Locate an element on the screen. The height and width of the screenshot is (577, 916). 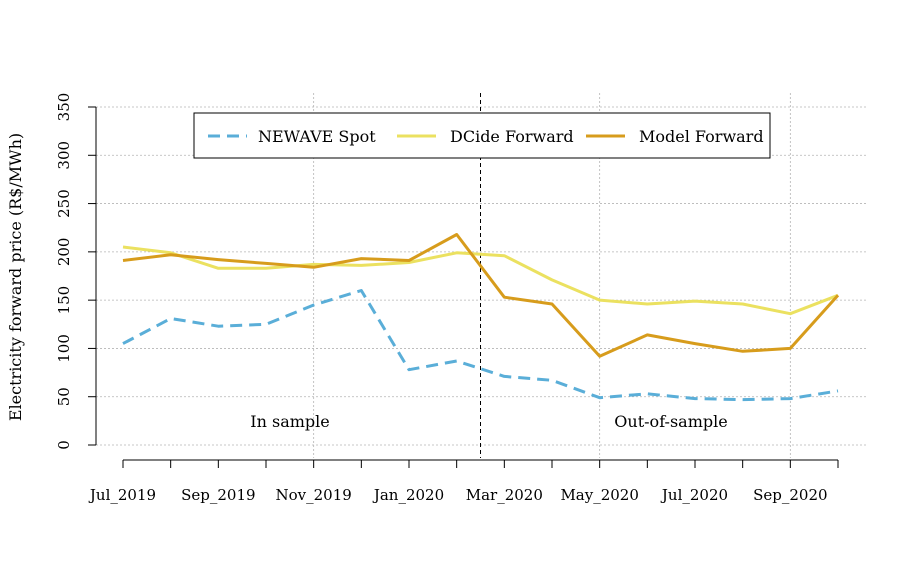
x-tick-label: Jul_2019 is located at coordinates (122, 495).